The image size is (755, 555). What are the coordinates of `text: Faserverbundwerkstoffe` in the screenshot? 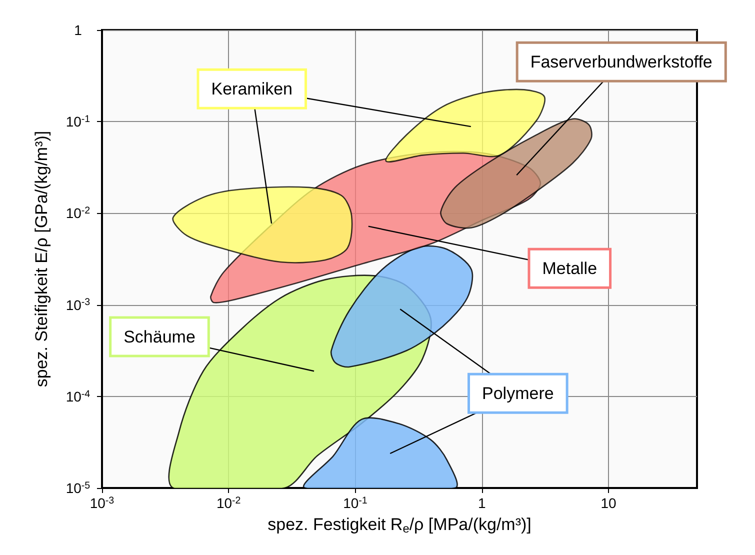 It's located at (621, 62).